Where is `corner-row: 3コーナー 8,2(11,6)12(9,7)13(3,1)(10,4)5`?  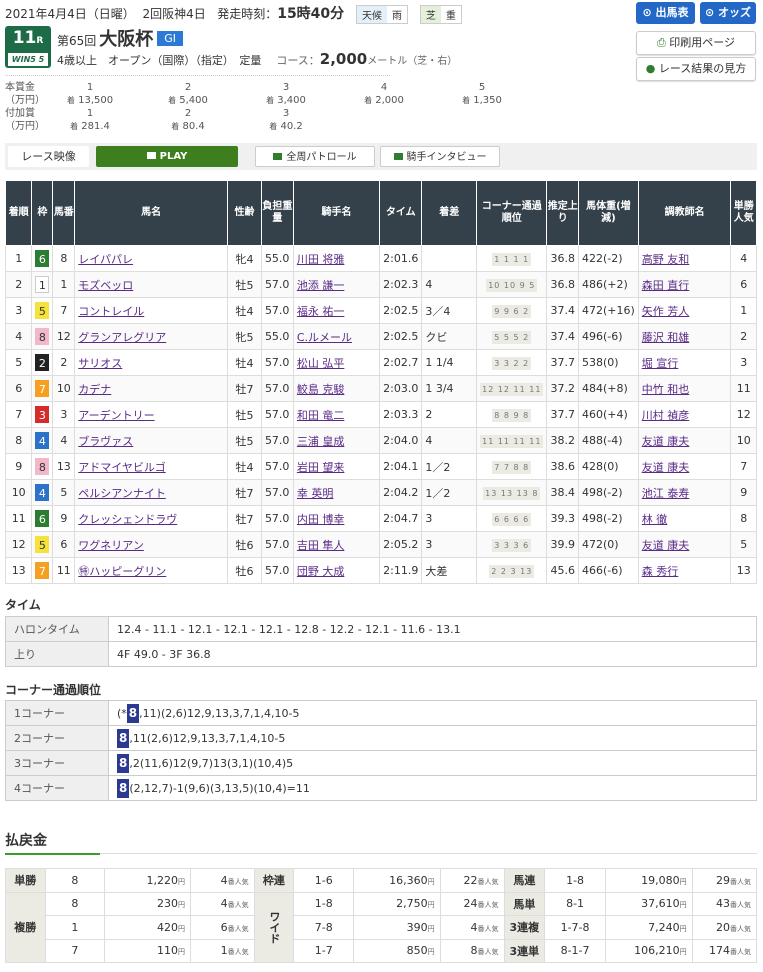
corner-row: 3コーナー 8,2(11,6)12(9,7)13(3,1)(10,4)5 is located at coordinates (381, 763).